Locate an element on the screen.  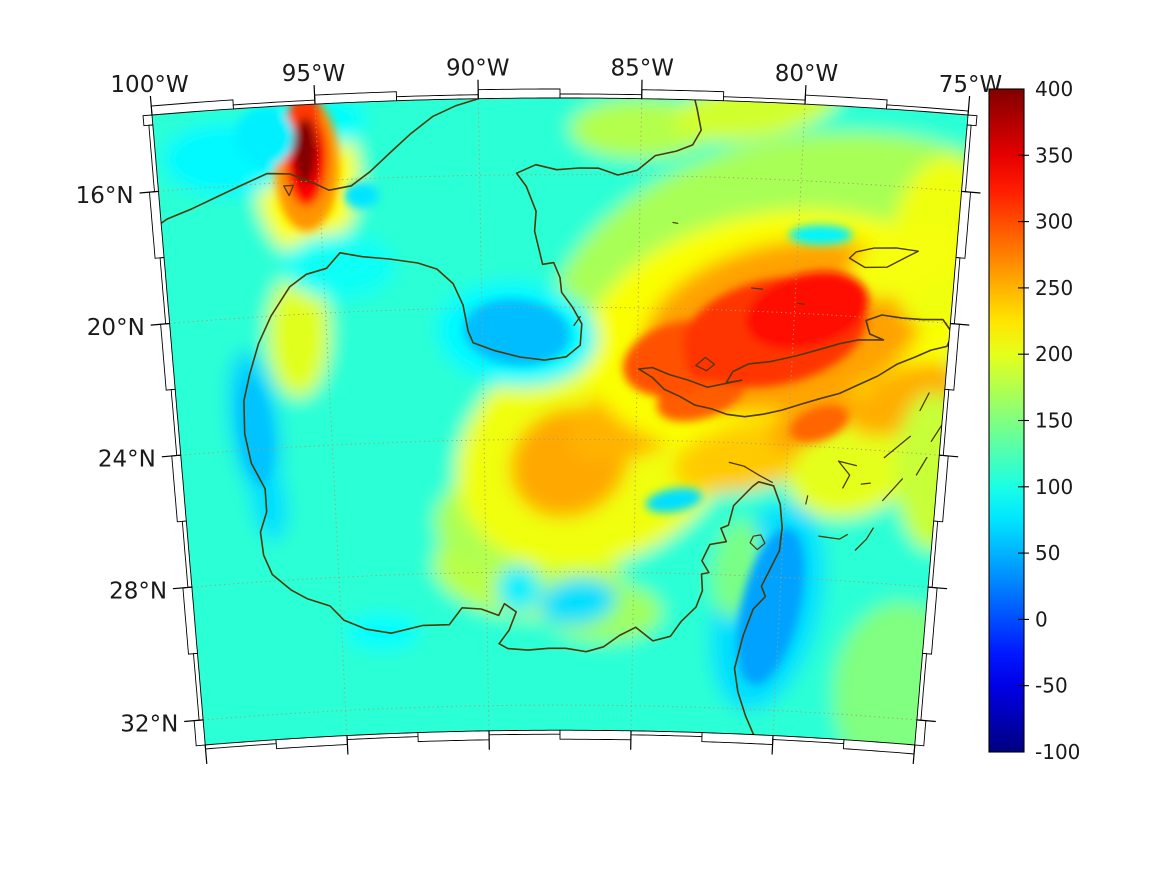
lat-tick-label: 20°N is located at coordinates (116, 328).